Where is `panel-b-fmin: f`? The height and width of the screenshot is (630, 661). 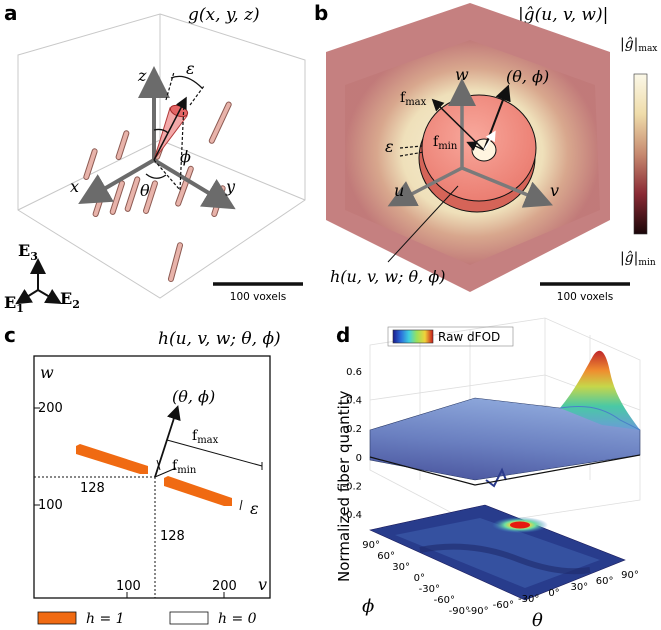 panel-b-fmin: f is located at coordinates (436, 142).